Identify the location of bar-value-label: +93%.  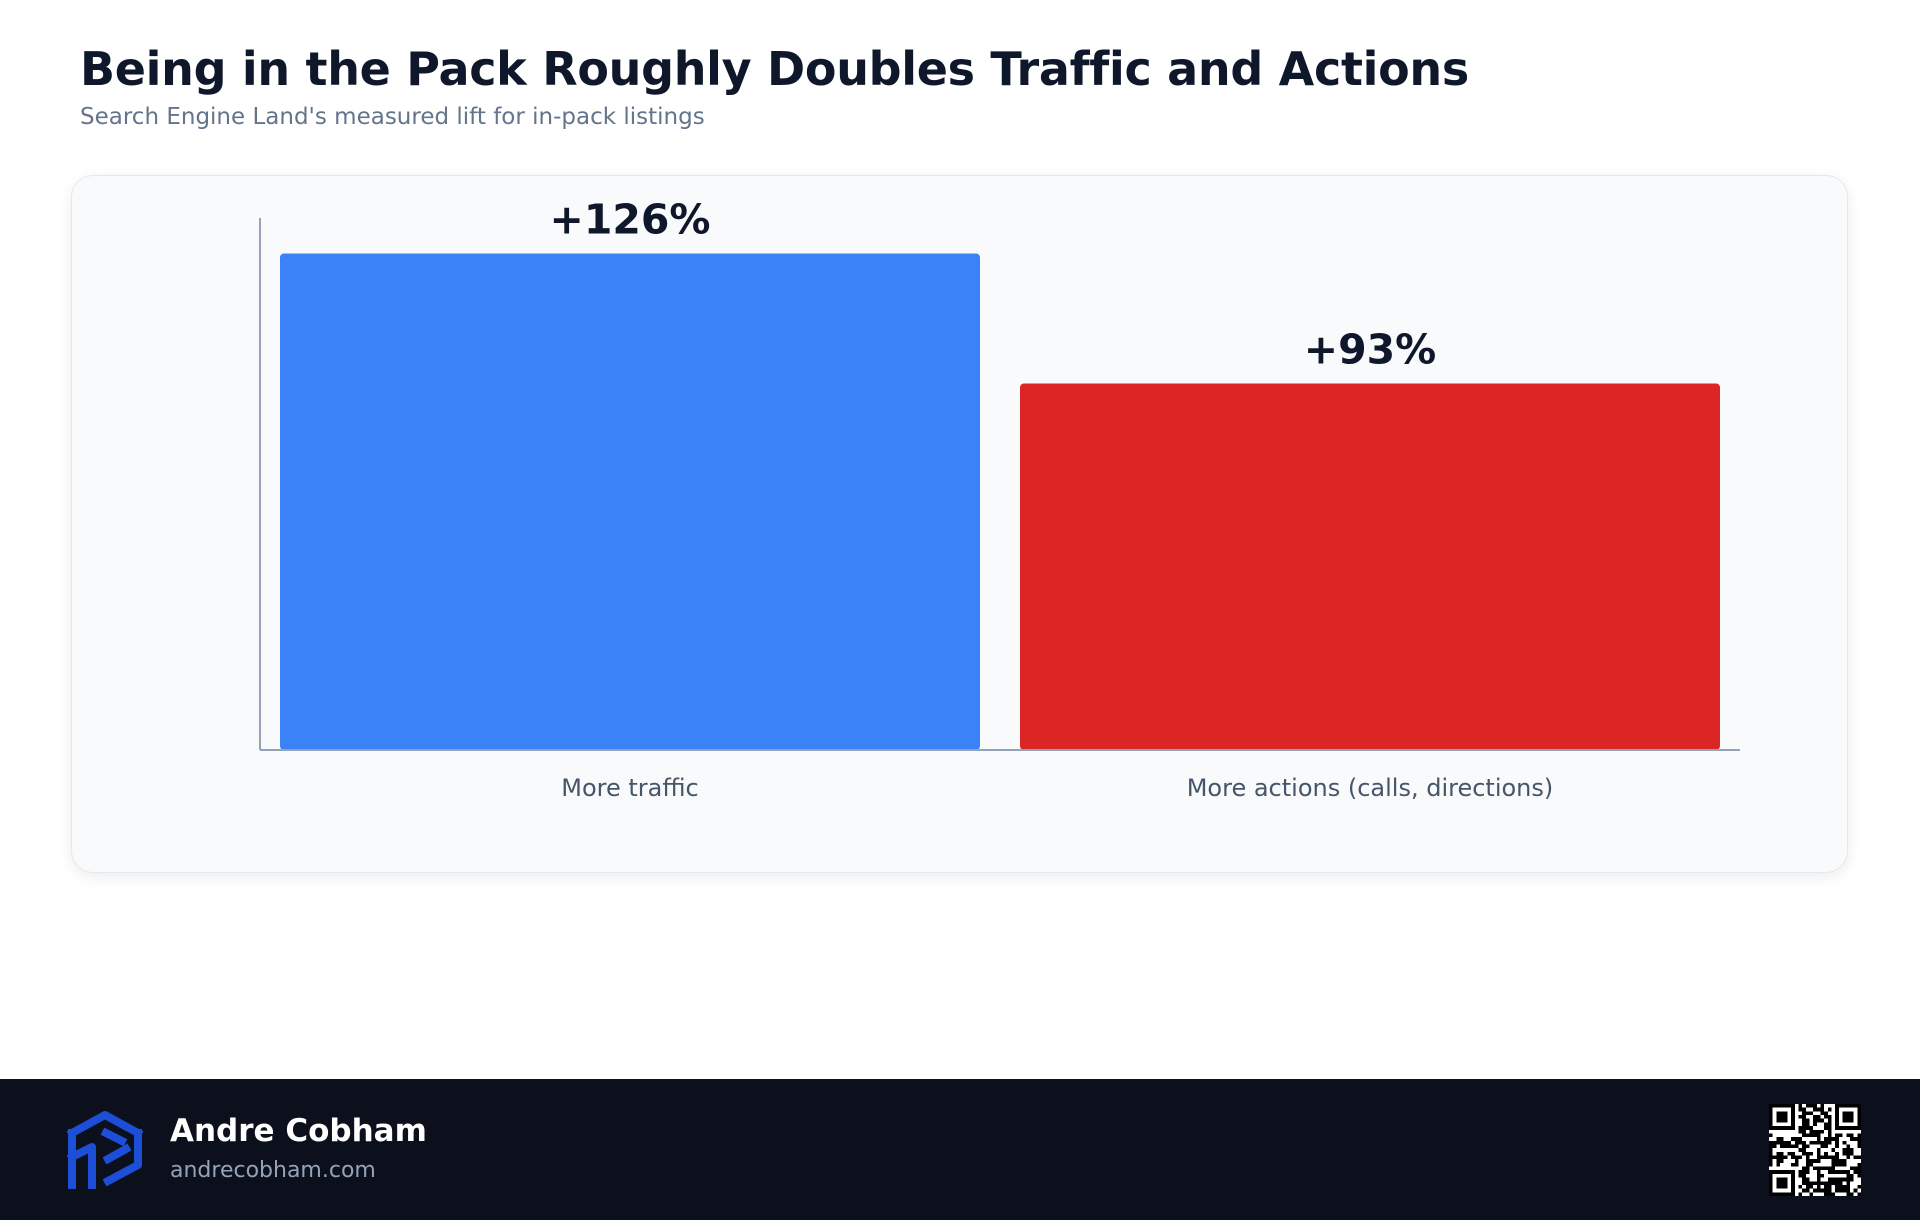
(1370, 350).